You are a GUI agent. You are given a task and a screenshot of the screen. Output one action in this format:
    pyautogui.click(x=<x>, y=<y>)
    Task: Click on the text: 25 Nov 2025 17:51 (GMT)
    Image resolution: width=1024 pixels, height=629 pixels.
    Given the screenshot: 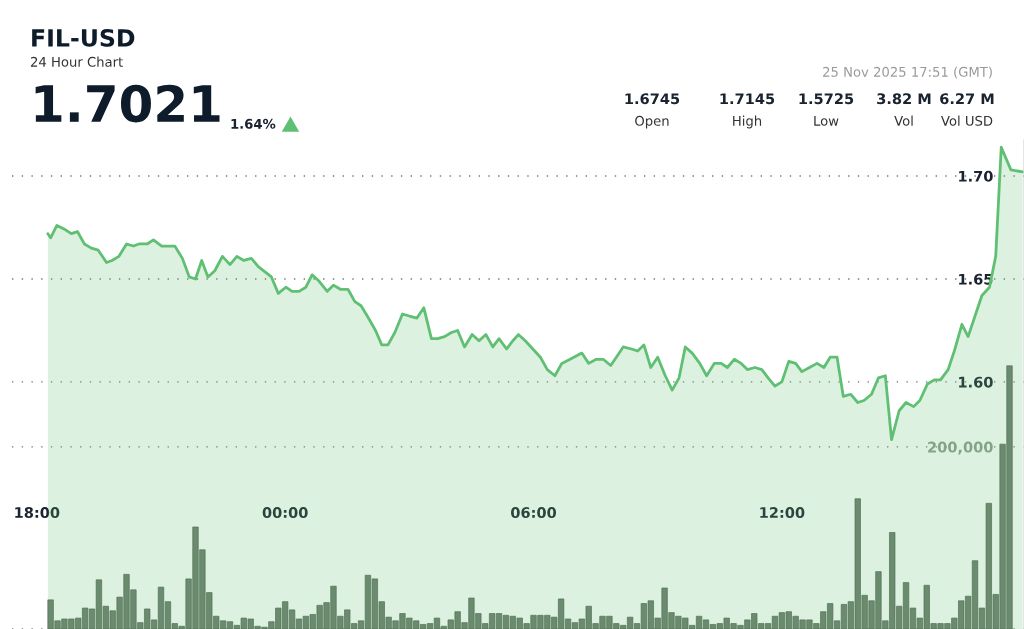 What is the action you would take?
    pyautogui.click(x=907, y=72)
    